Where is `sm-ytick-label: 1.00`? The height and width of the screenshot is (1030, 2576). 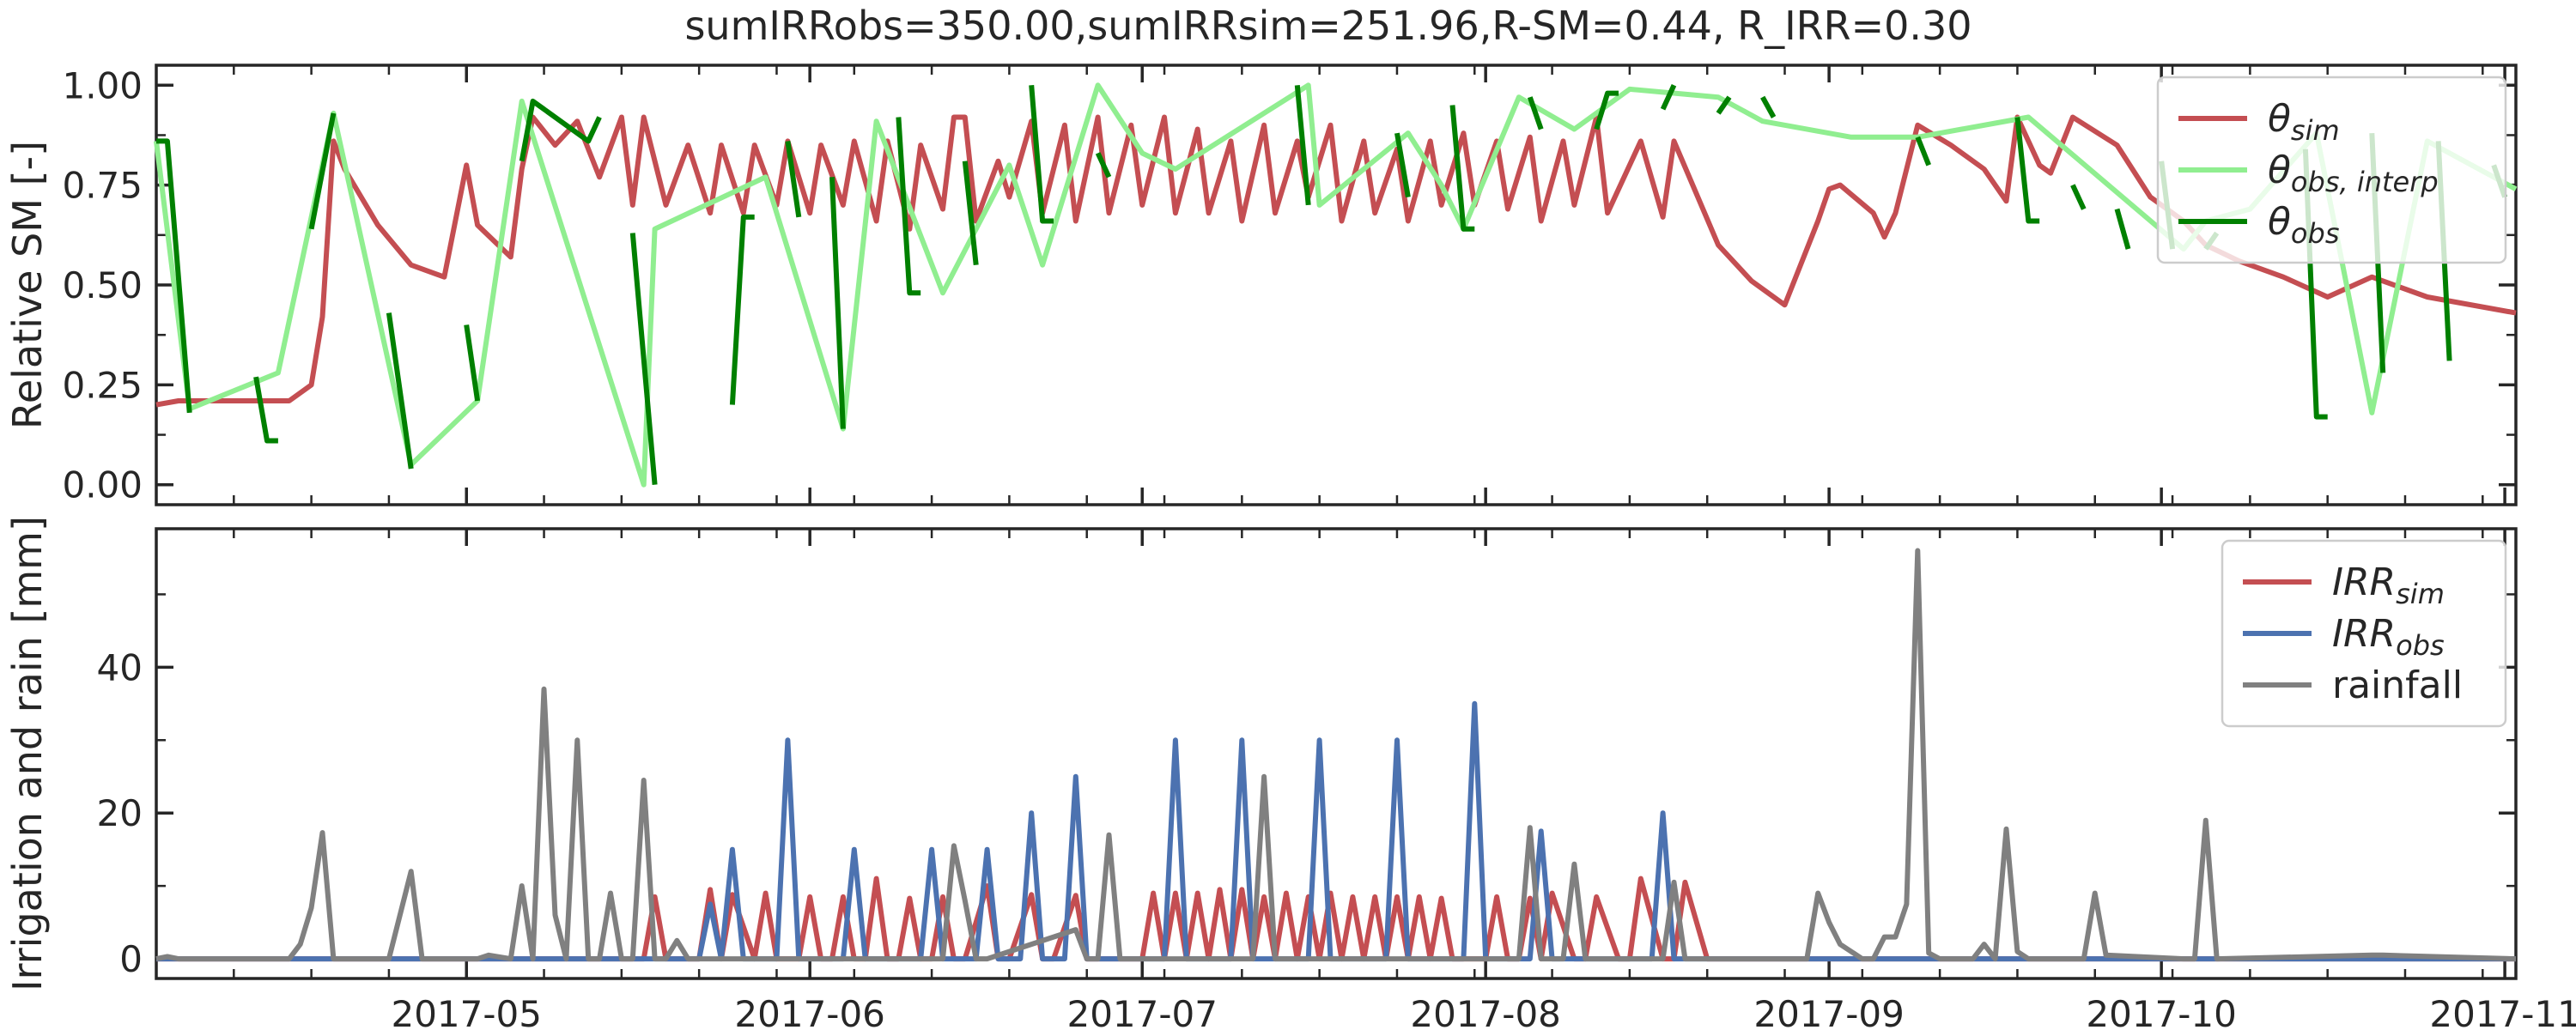
sm-ytick-label: 1.00 is located at coordinates (102, 85).